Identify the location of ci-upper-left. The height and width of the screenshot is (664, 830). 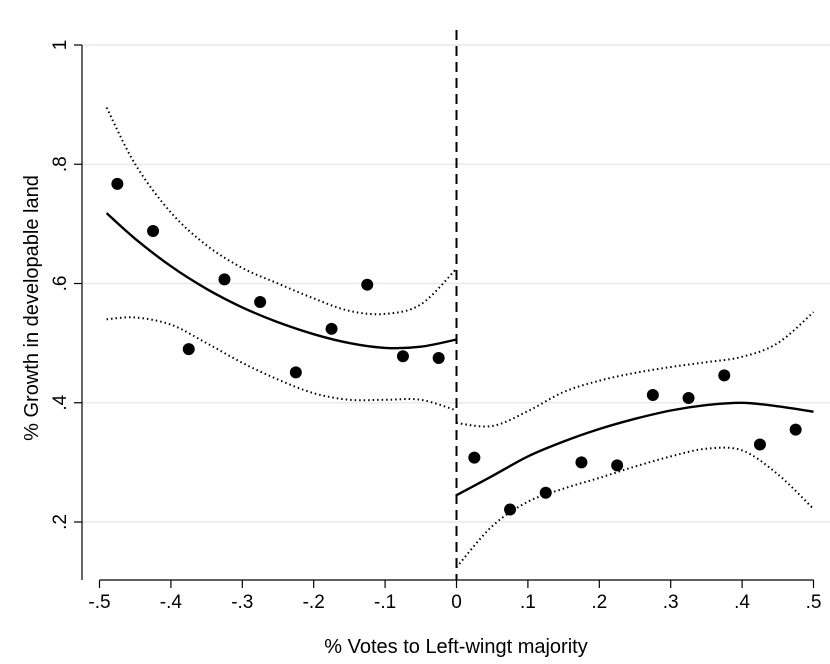
(281, 211).